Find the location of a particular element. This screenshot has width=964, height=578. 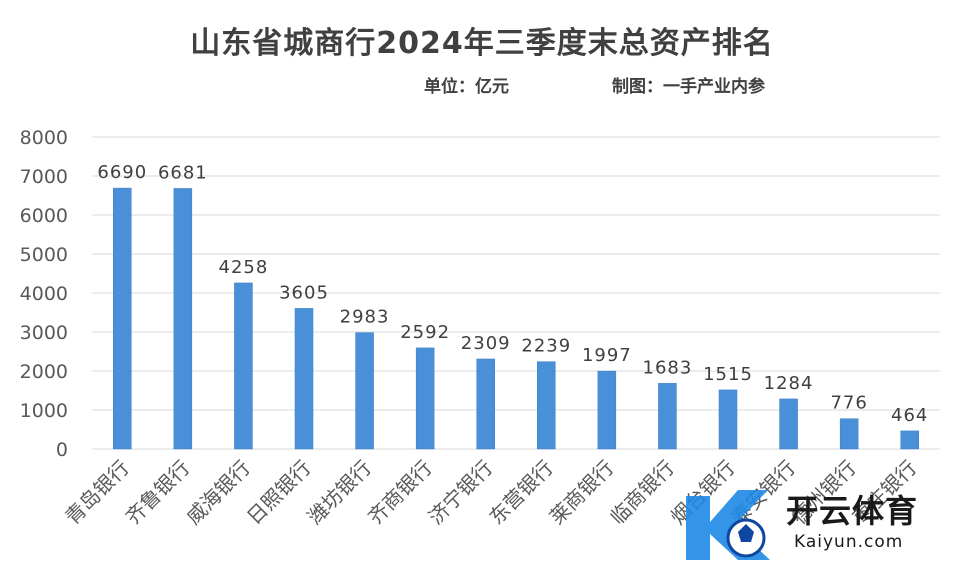

y-tick-label: 1000 is located at coordinates (44, 411).